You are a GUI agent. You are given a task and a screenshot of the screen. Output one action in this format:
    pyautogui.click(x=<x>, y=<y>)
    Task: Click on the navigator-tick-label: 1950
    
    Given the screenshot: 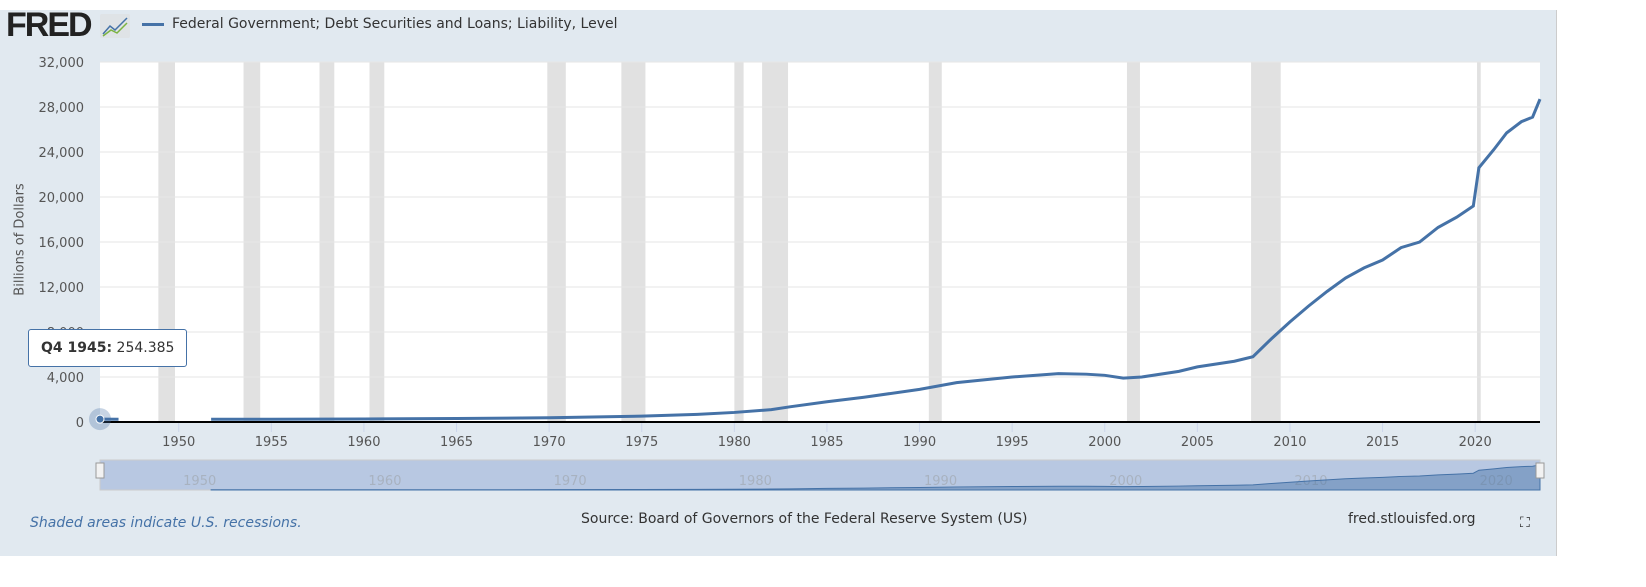 What is the action you would take?
    pyautogui.click(x=199, y=481)
    